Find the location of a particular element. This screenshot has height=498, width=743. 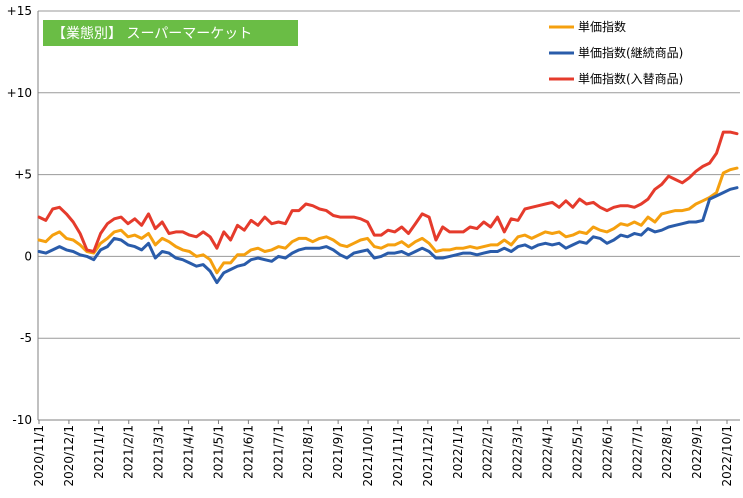

x-tick-label: 2022/6/1 is located at coordinates (607, 452).